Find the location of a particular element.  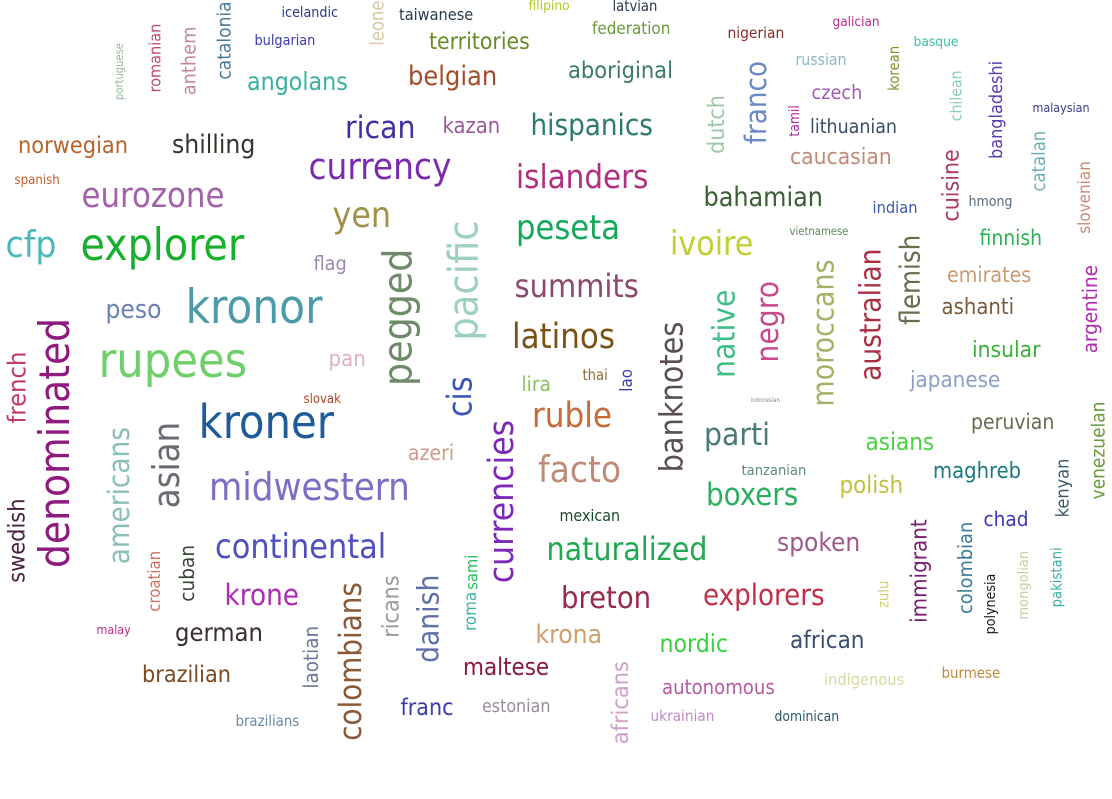

word-summits: summits is located at coordinates (576, 286).